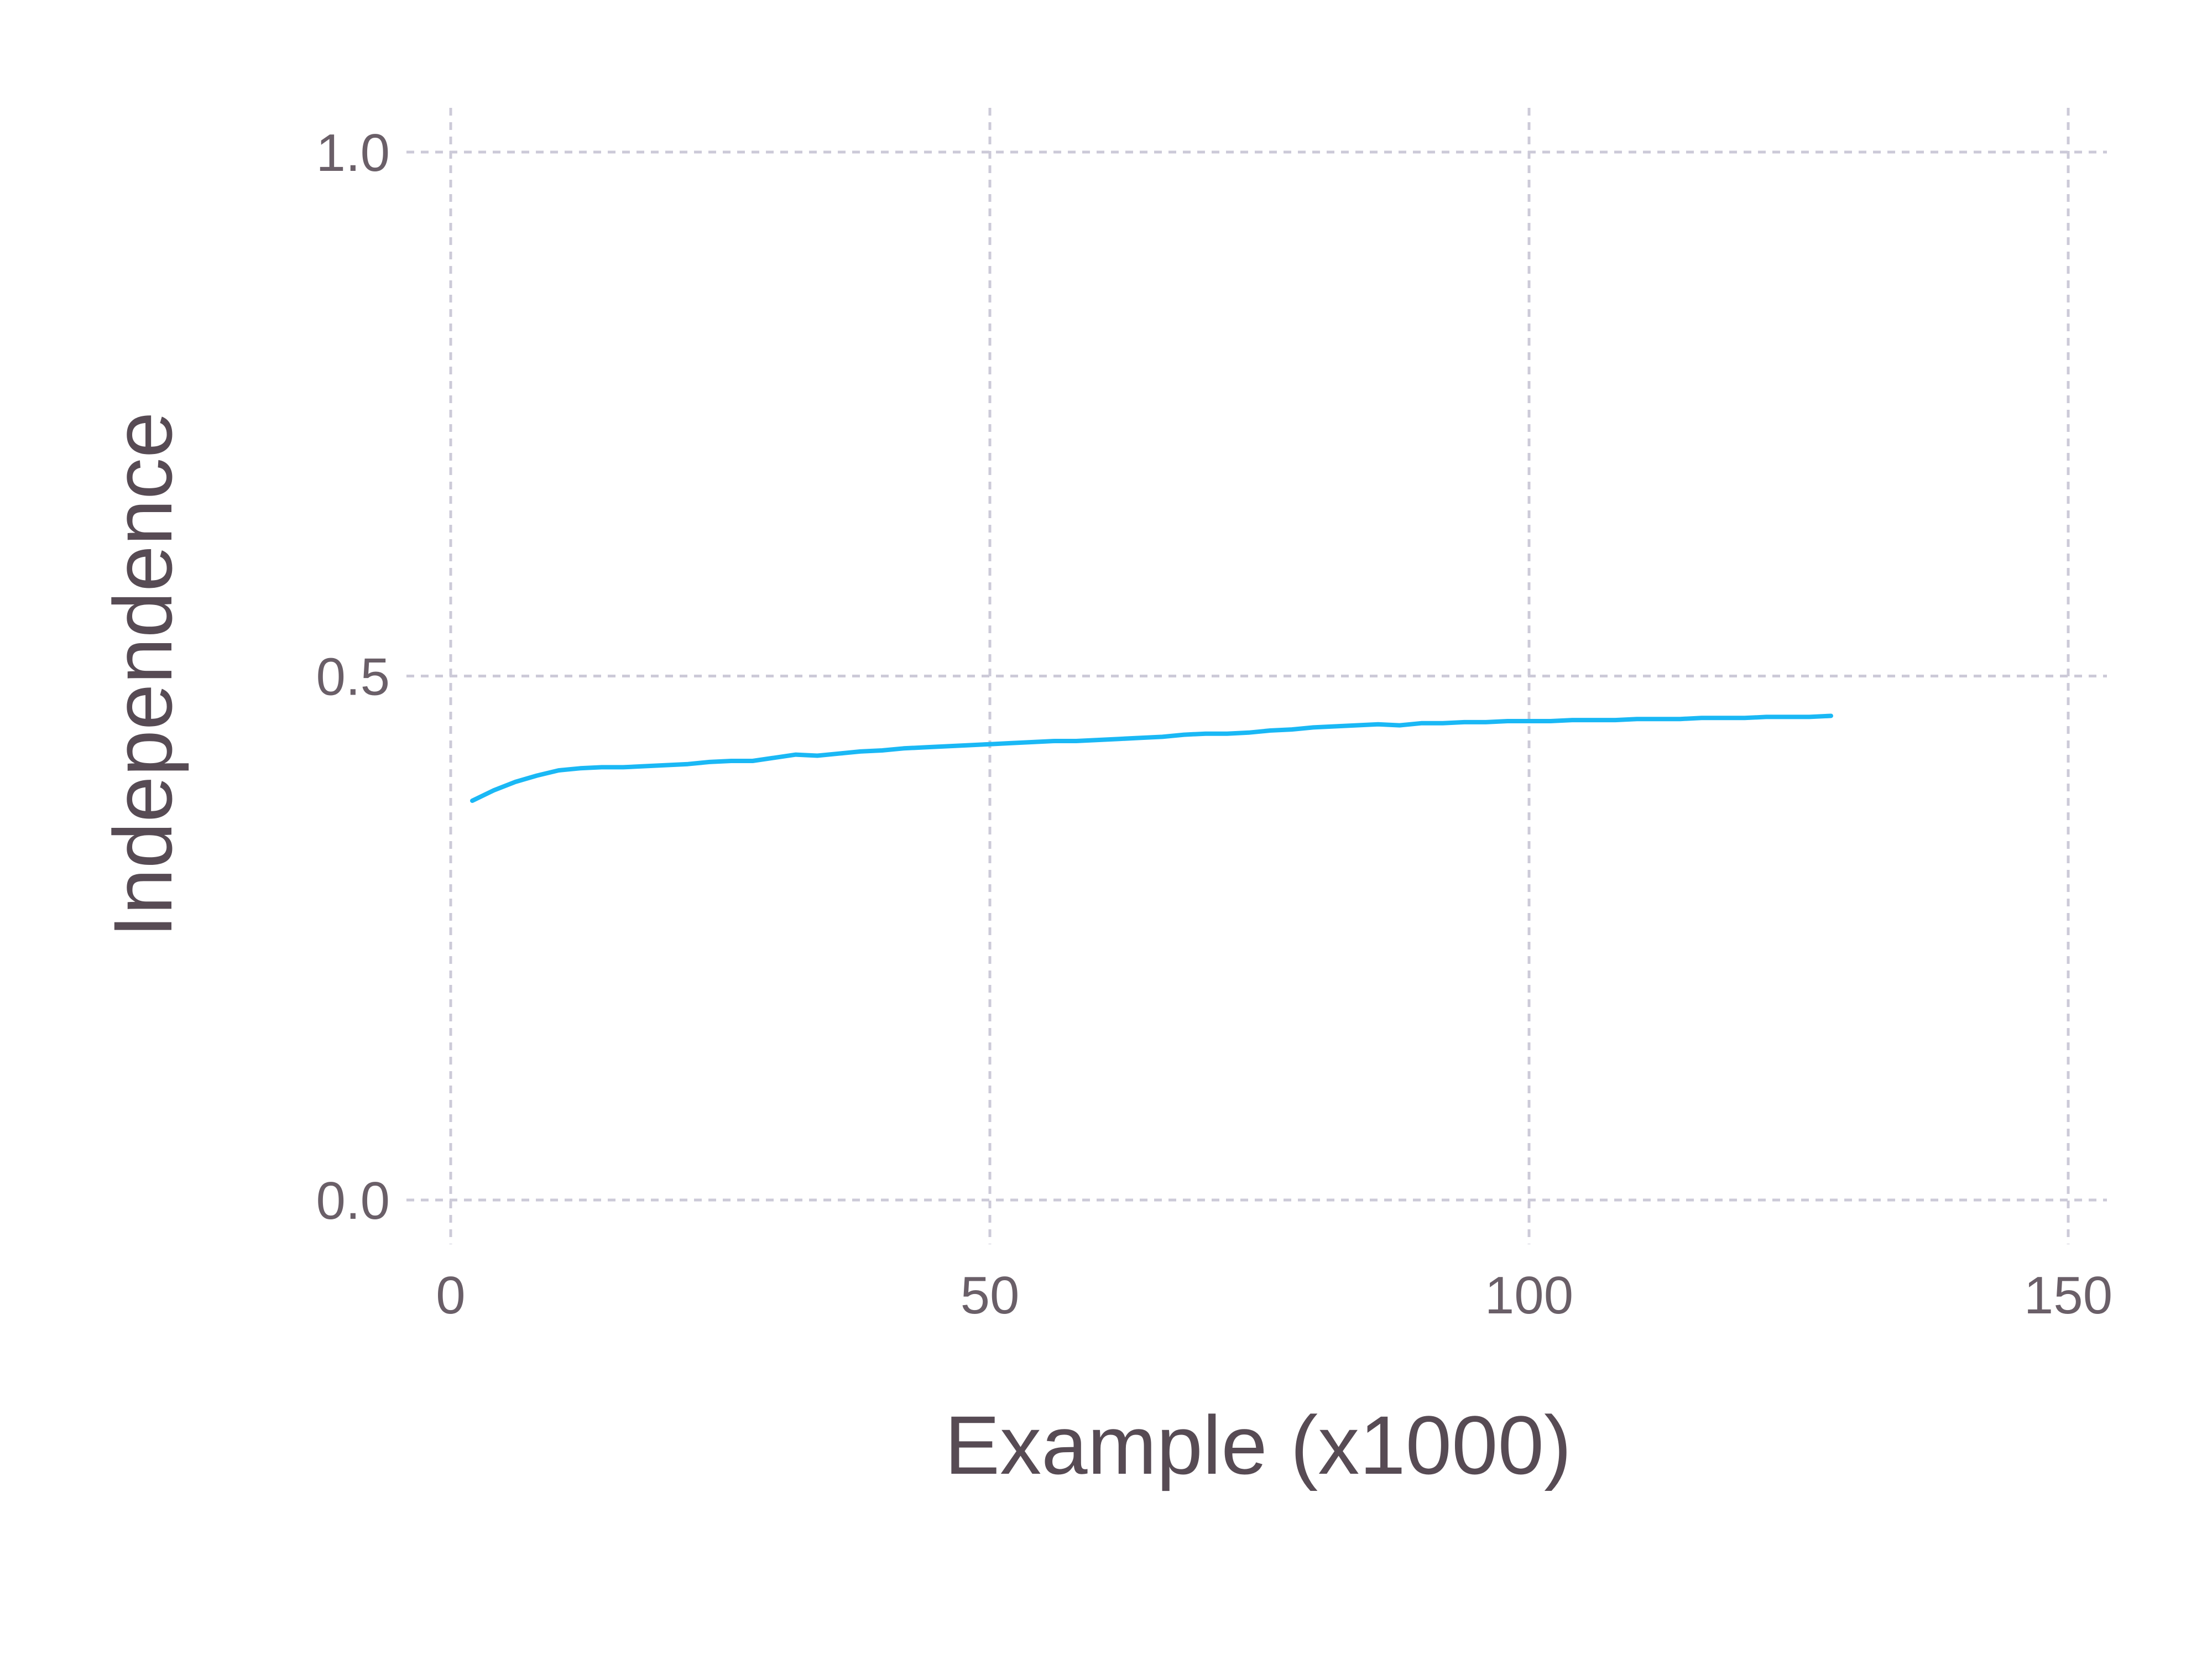  I want to click on x-tick-label: 100, so click(1529, 1296).